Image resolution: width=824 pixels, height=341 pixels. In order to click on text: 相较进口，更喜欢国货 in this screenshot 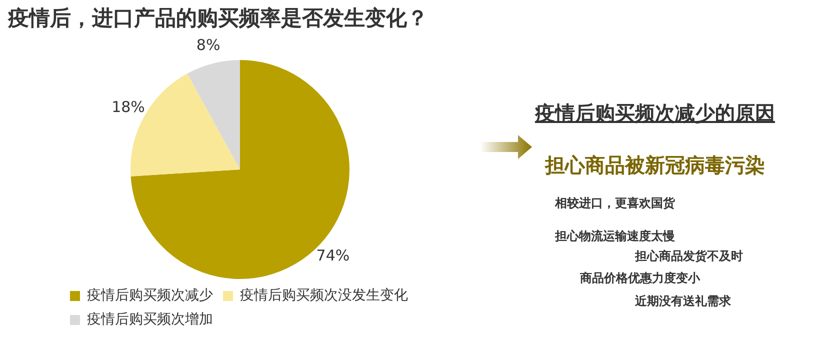, I will do `click(615, 203)`.